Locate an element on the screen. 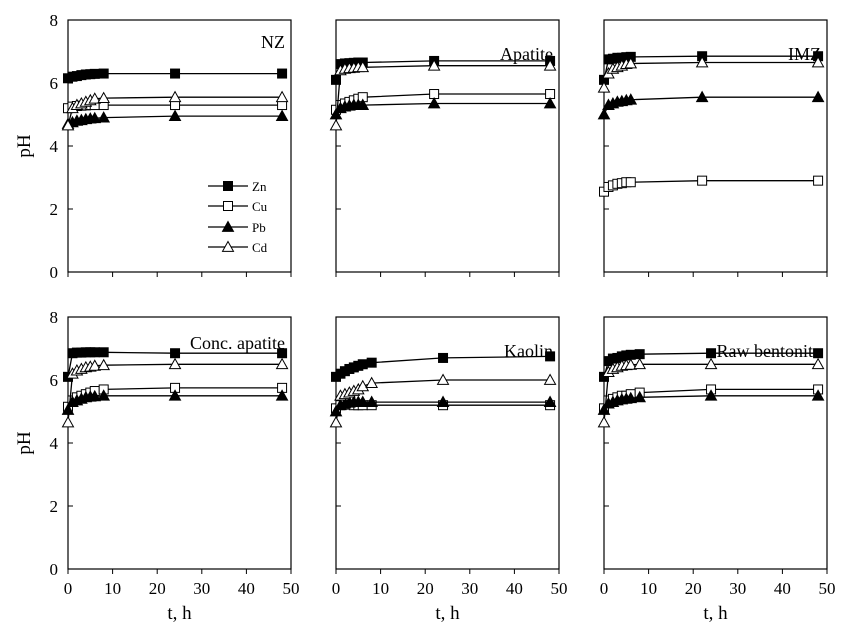 The height and width of the screenshot is (636, 851). legend: Zn Cu Pb Cd is located at coordinates (238, 217).